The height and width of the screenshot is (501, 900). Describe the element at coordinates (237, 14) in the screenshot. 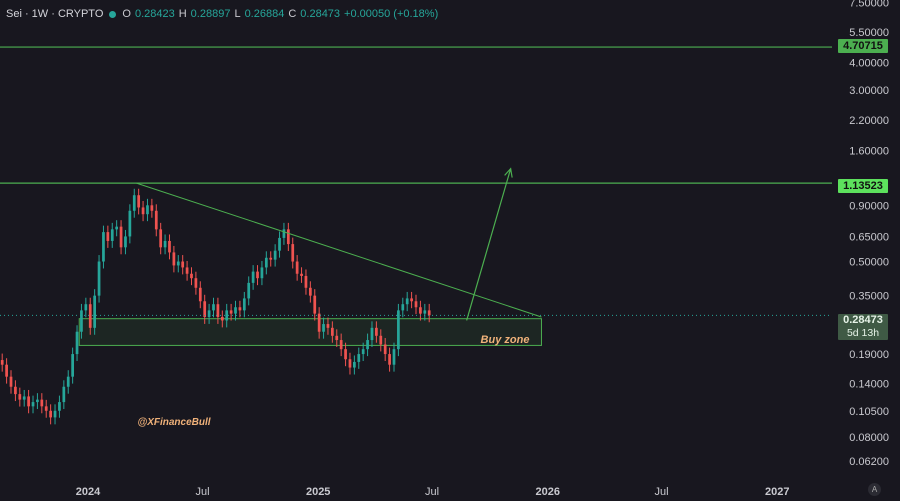

I see `low-label: L` at that location.